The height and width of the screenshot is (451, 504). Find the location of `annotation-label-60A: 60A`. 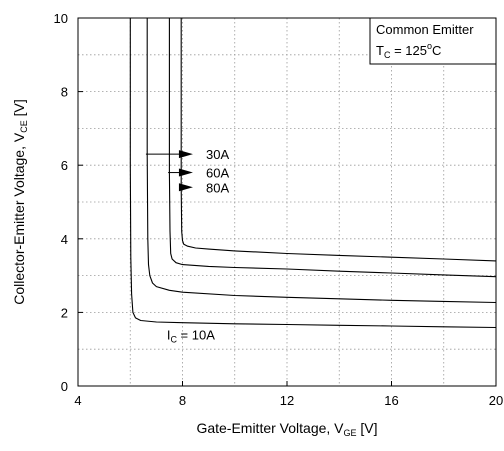

annotation-label-60A: 60A is located at coordinates (217, 173).